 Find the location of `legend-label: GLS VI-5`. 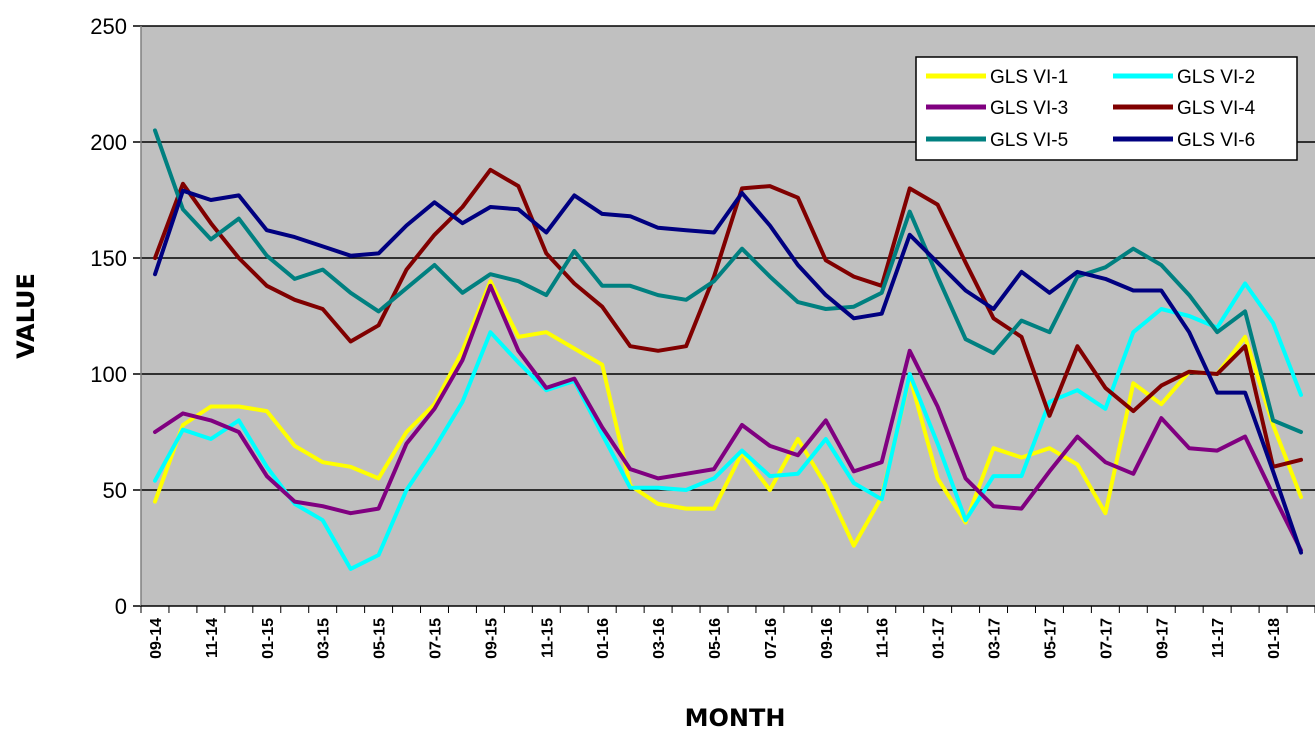

legend-label: GLS VI-5 is located at coordinates (1029, 140).